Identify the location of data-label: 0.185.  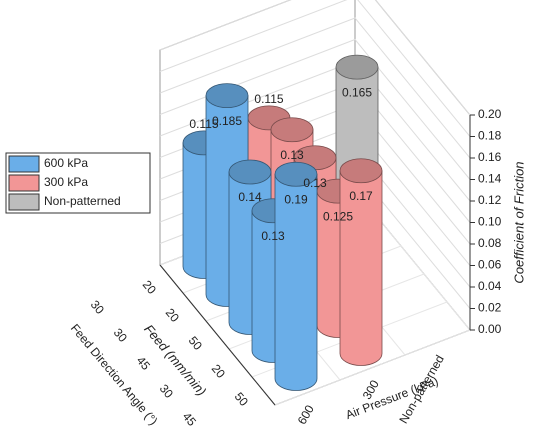
(227, 121).